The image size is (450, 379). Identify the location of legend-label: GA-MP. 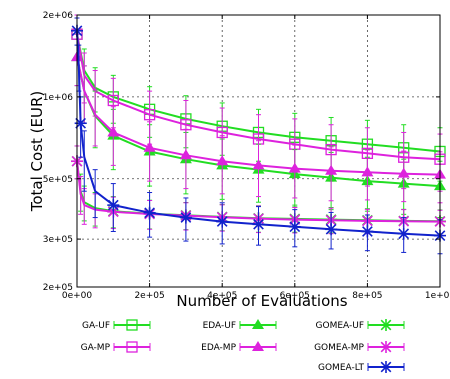
(96, 348).